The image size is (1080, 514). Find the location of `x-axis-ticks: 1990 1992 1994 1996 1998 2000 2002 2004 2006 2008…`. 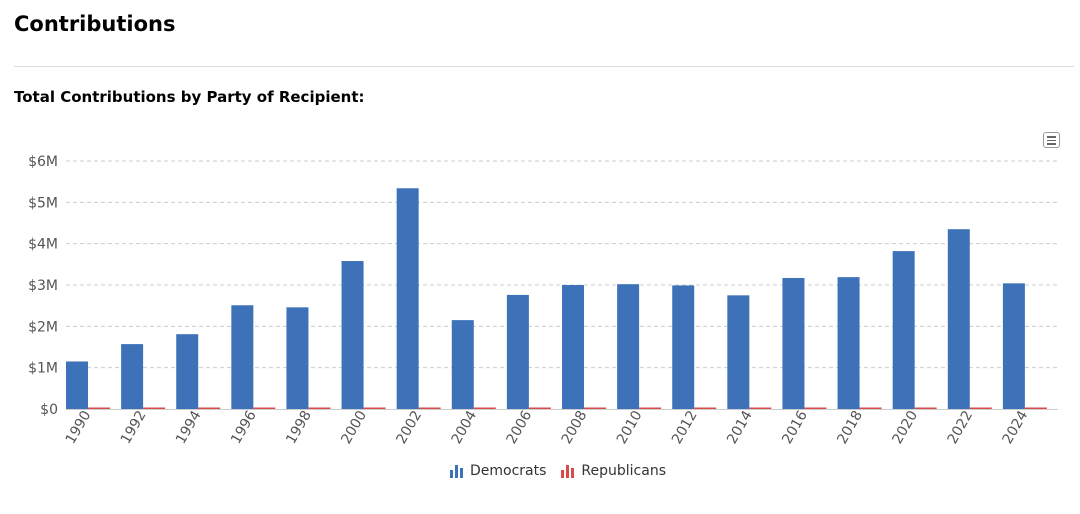

x-axis-ticks: 1990 1992 1994 1996 1998 2000 2002 2004 2006 2008… is located at coordinates (547, 427).